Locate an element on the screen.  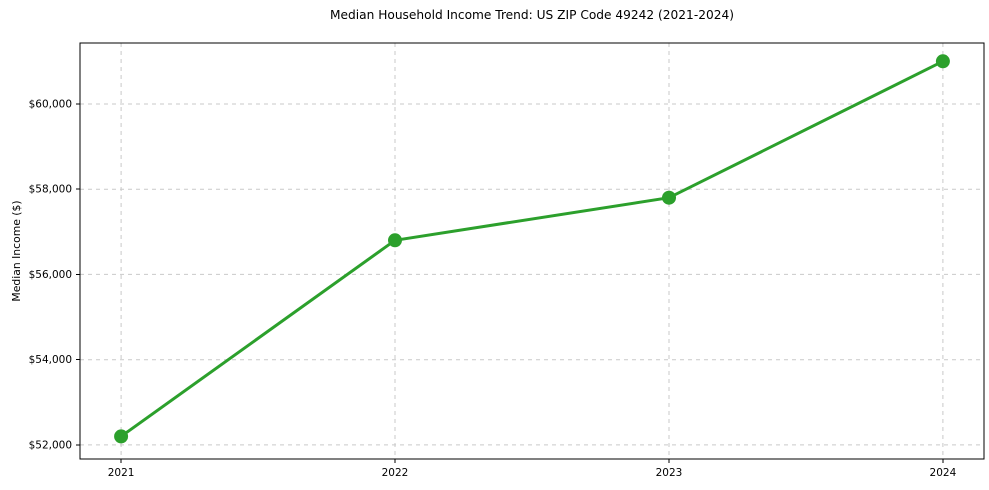
x-tick-label: 2022 is located at coordinates (395, 473).